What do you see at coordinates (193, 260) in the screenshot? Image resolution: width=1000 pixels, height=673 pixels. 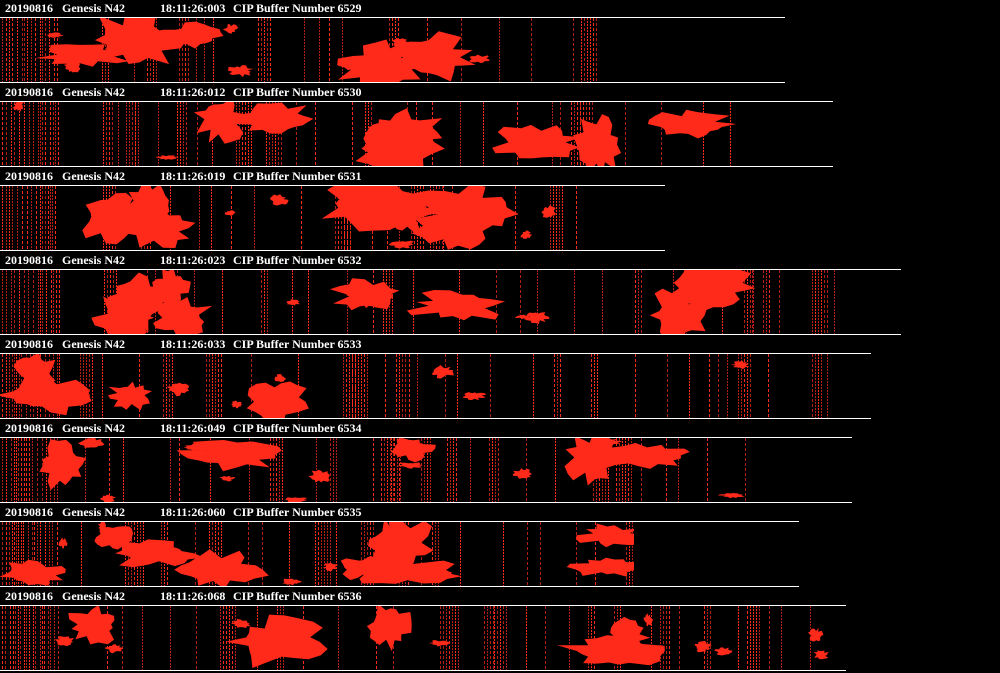 I see `buffer-time: 18:11:26:023` at bounding box center [193, 260].